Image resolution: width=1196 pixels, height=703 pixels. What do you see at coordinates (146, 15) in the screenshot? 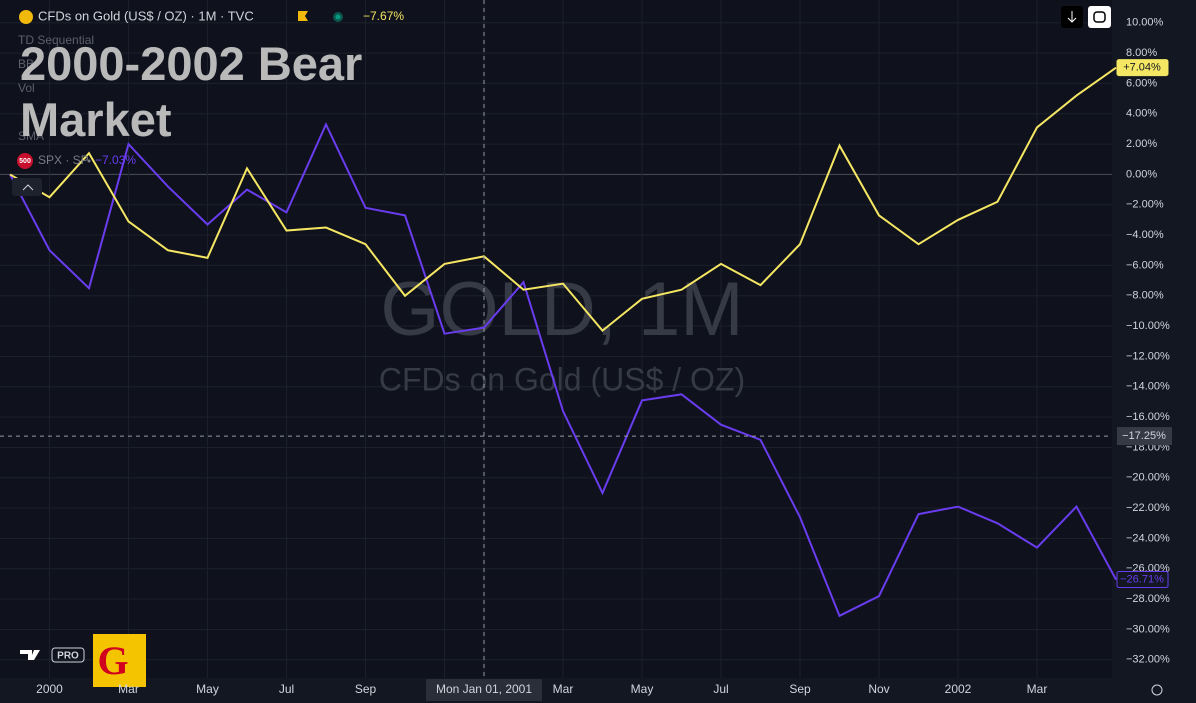
I see `symbol-title: CFDs on Gold (US$ / OZ) · 1M · TVC` at bounding box center [146, 15].